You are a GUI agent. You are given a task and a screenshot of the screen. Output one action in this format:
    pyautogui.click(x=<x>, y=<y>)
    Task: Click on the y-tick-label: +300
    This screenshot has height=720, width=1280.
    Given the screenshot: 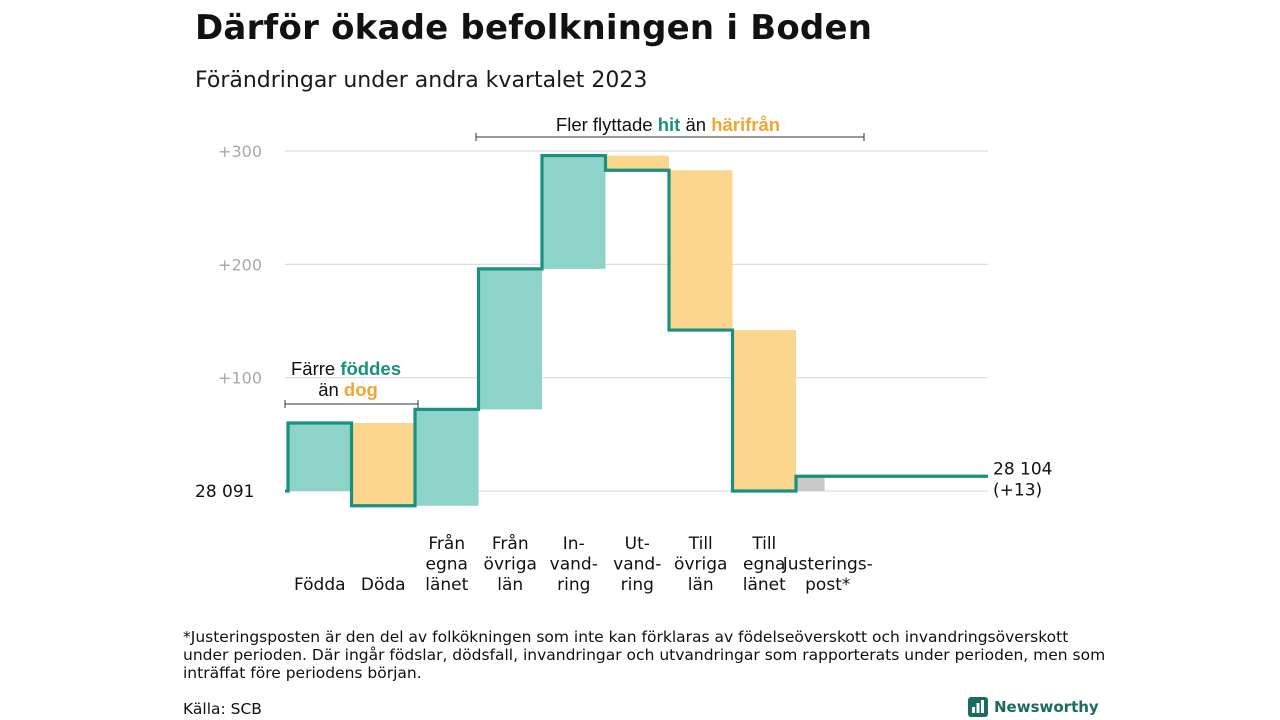 What is the action you would take?
    pyautogui.click(x=240, y=151)
    